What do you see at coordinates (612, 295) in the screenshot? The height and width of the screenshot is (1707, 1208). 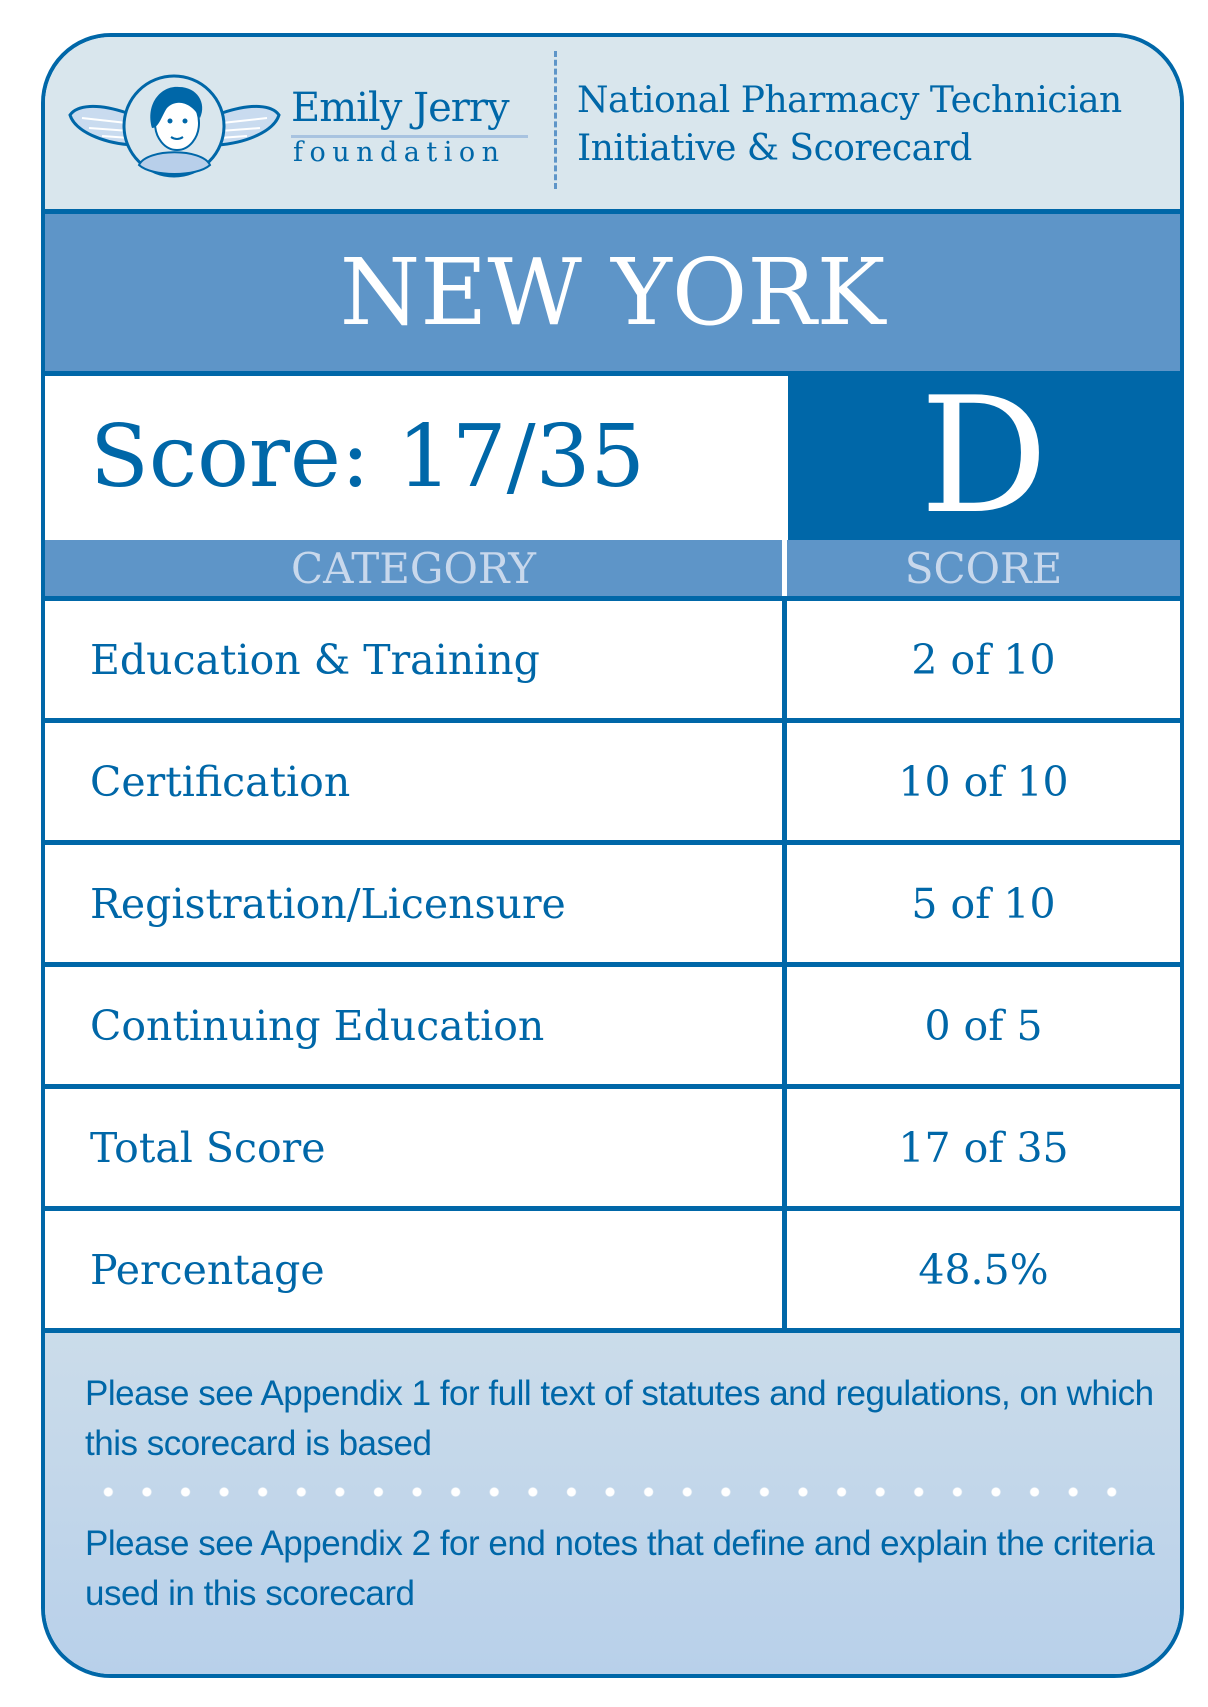 I see `state-name: NEW YORK` at bounding box center [612, 295].